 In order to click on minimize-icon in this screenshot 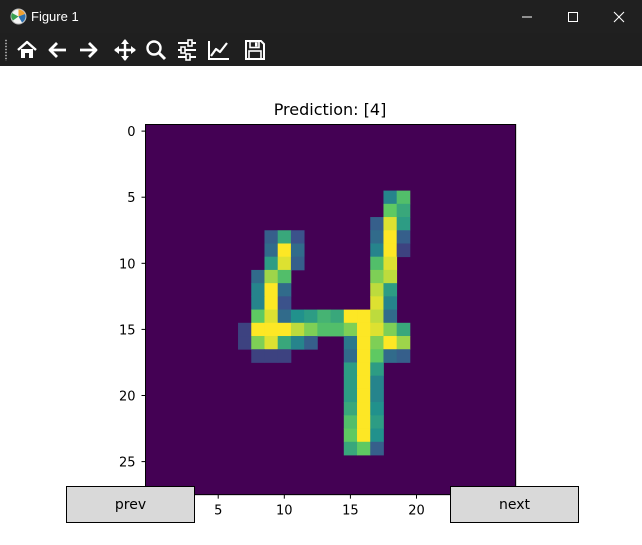, I will do `click(527, 16)`.